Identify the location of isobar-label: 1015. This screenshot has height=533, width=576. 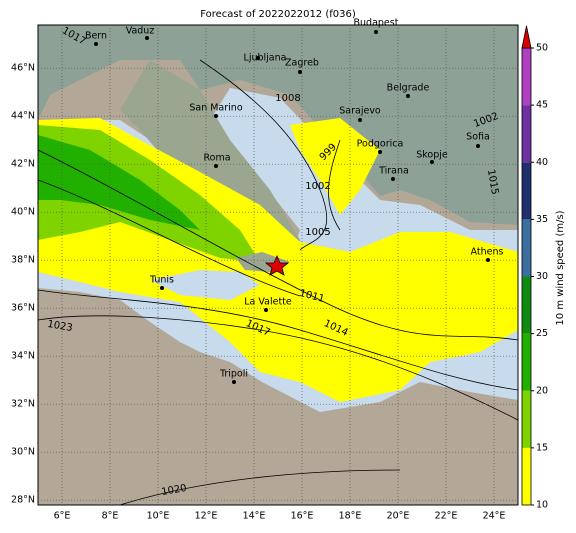
(492, 182).